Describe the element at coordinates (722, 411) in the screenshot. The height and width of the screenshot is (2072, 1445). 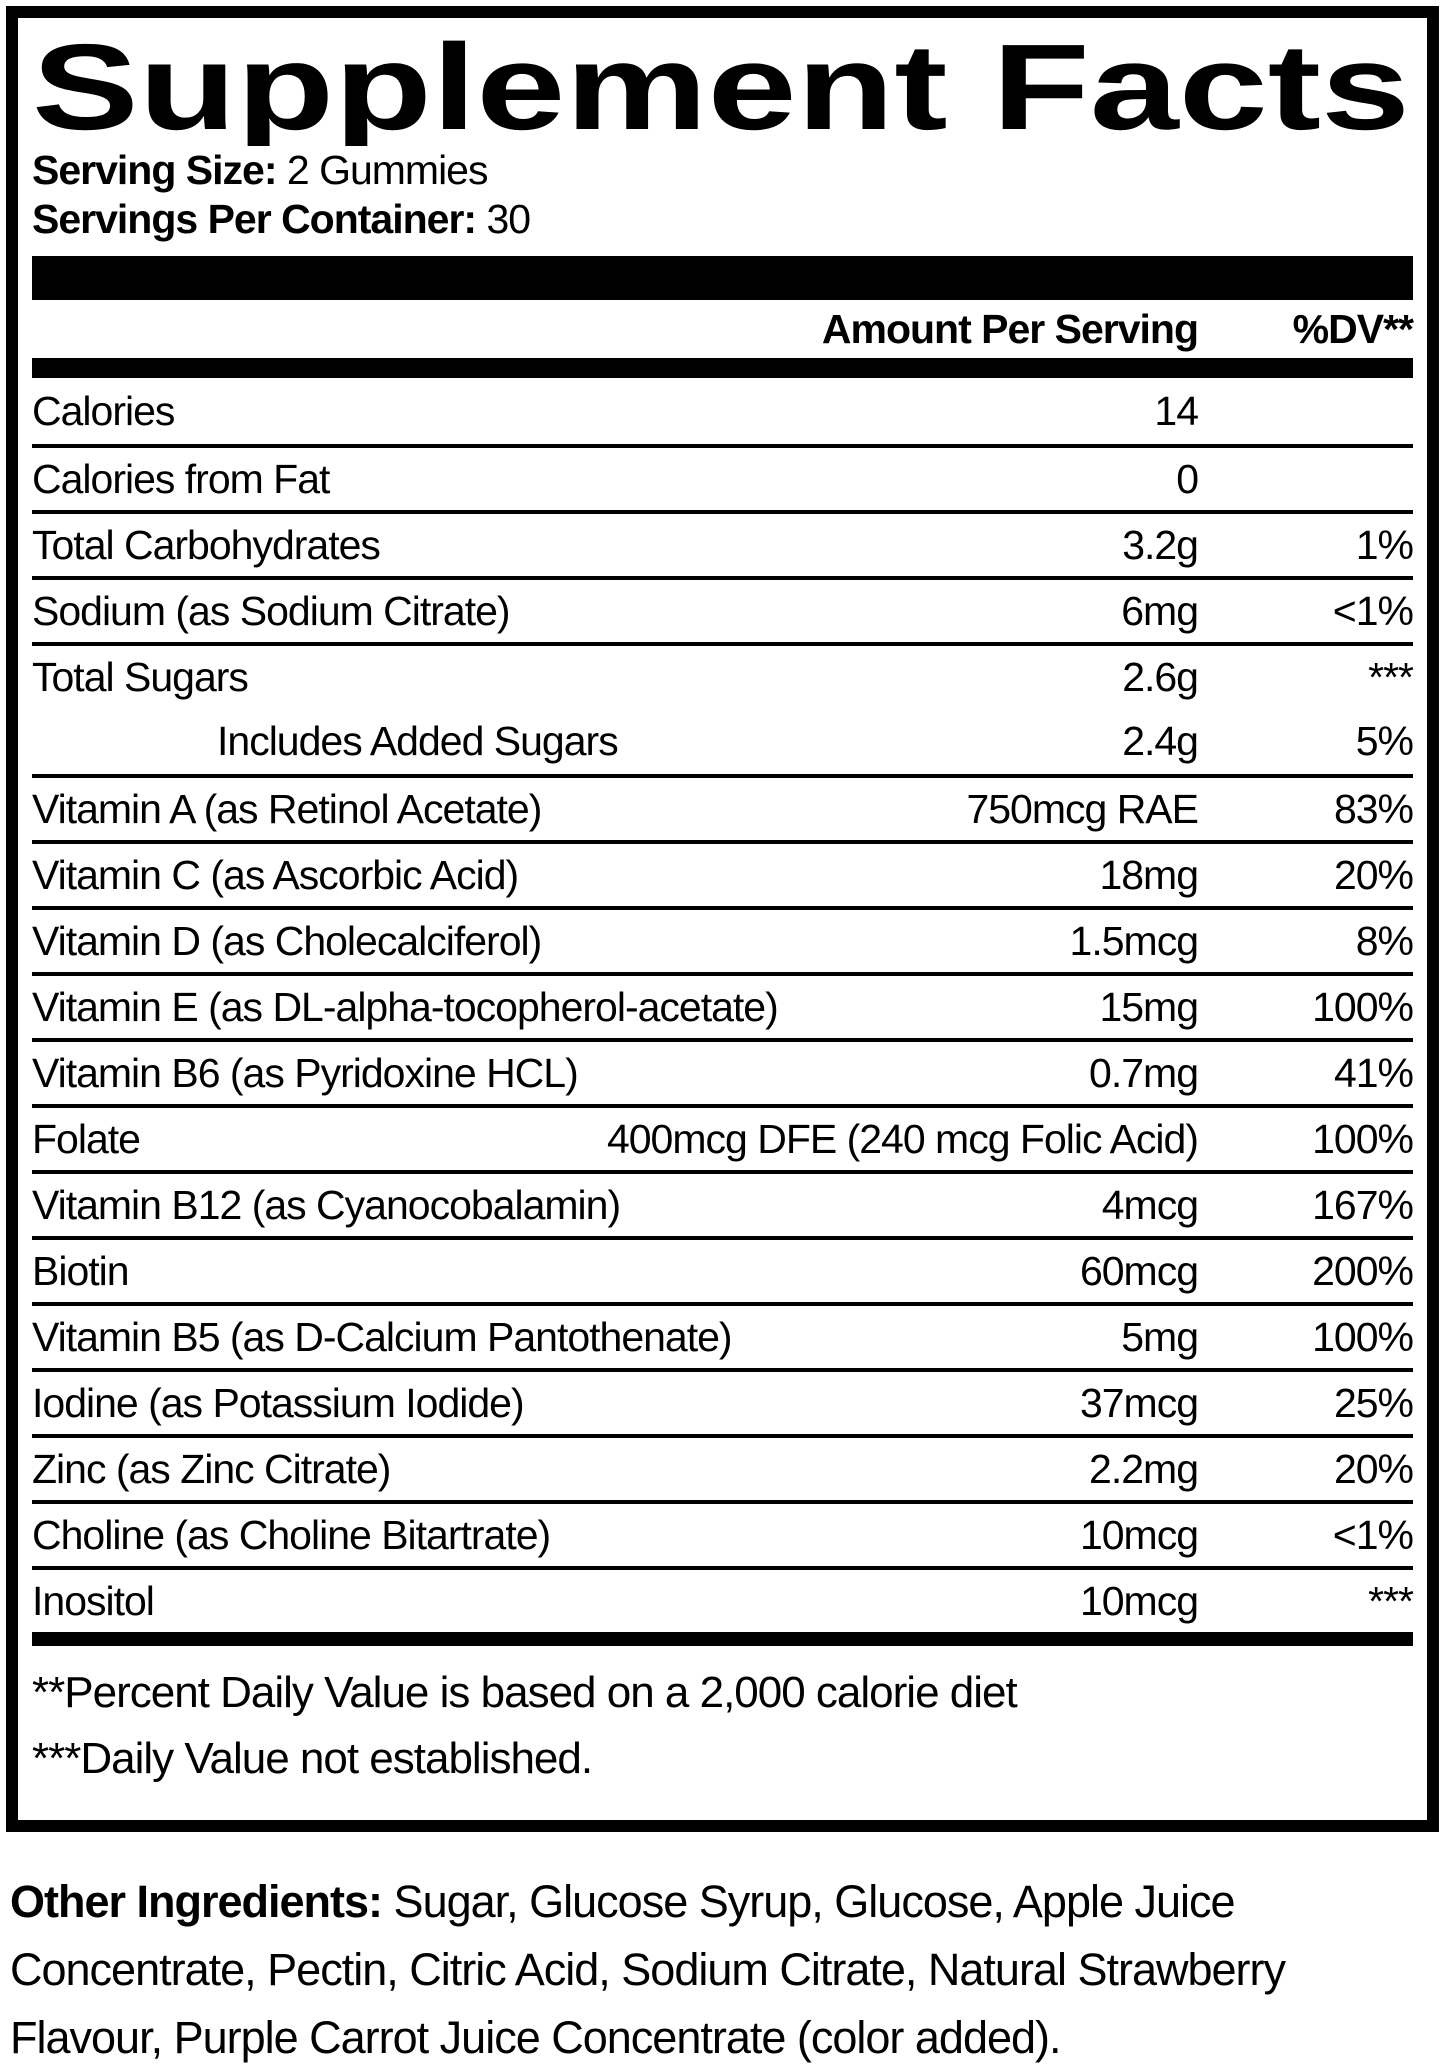
I see `table-row-calories: Calories 14` at that location.